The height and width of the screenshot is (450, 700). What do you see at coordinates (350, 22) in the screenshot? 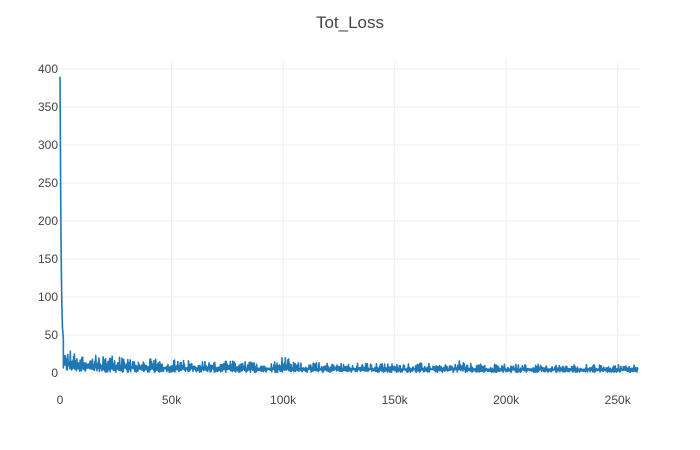
I see `chart-title: Tot_Loss` at bounding box center [350, 22].